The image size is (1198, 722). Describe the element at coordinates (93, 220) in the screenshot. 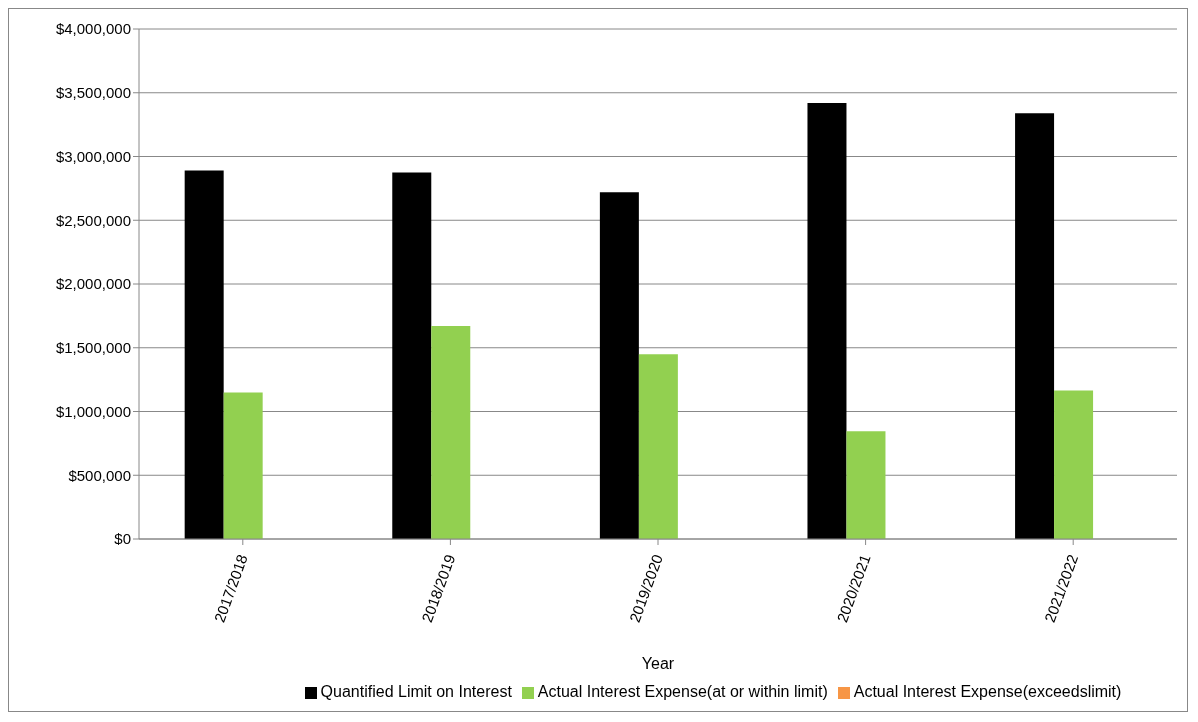

I see `y-tick-label: $2,500,000` at that location.